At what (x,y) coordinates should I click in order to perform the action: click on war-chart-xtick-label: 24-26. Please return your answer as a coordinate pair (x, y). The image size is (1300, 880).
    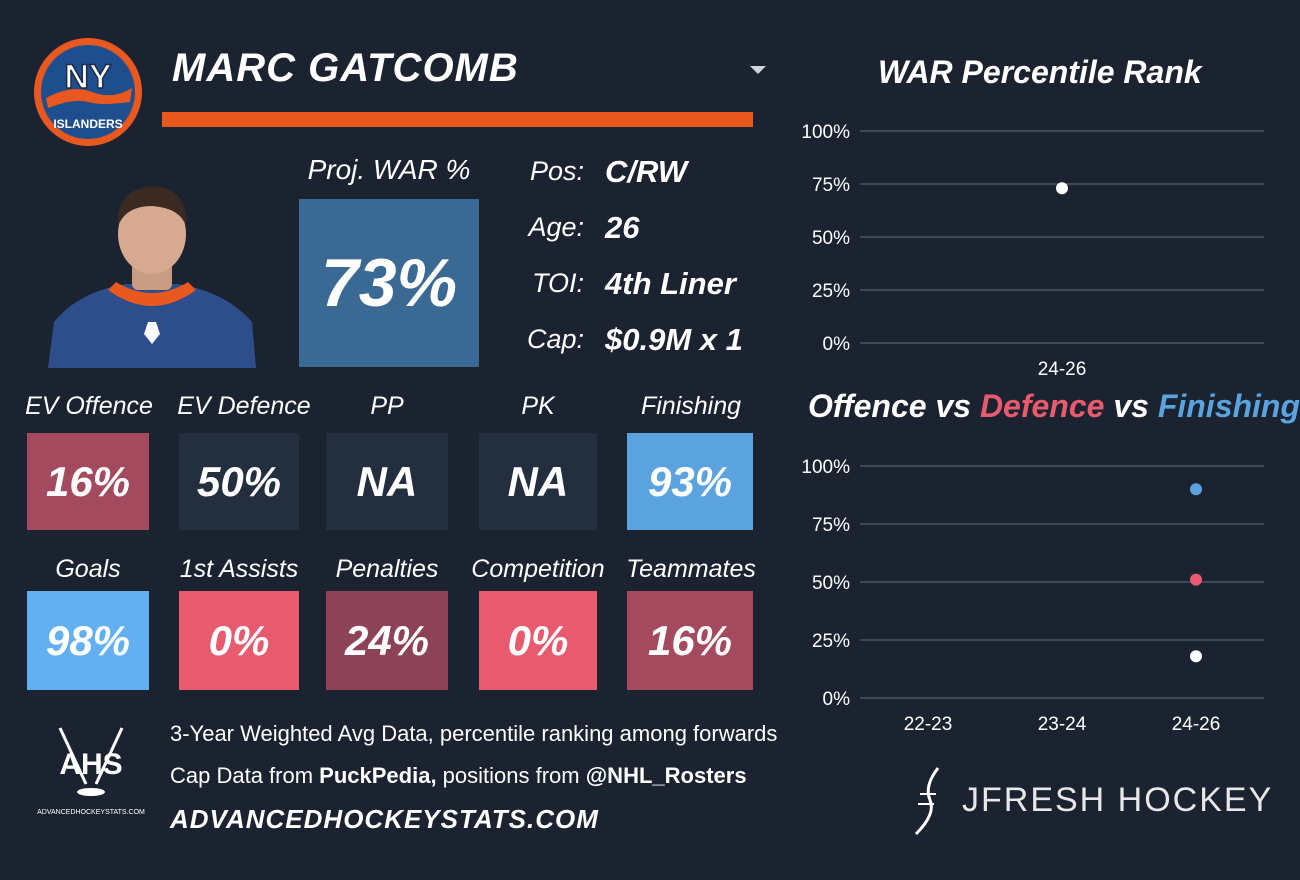
    Looking at the image, I should click on (1062, 369).